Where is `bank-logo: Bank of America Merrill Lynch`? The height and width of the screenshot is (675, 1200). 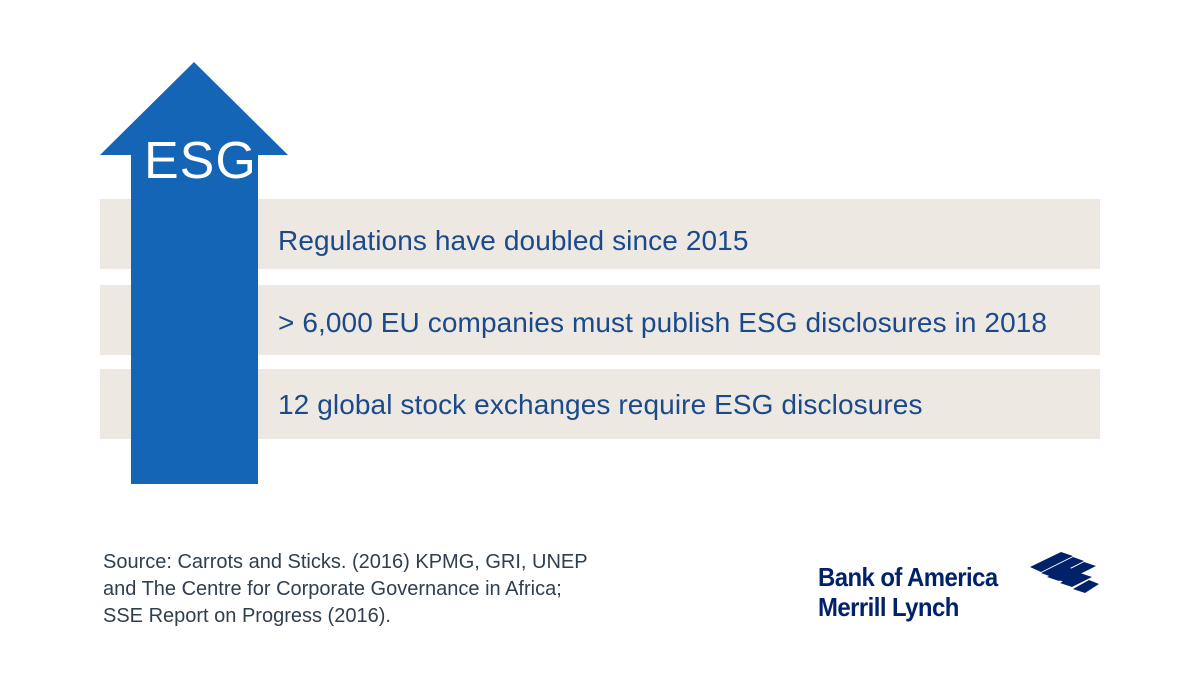
bank-logo: Bank of America Merrill Lynch is located at coordinates (915, 592).